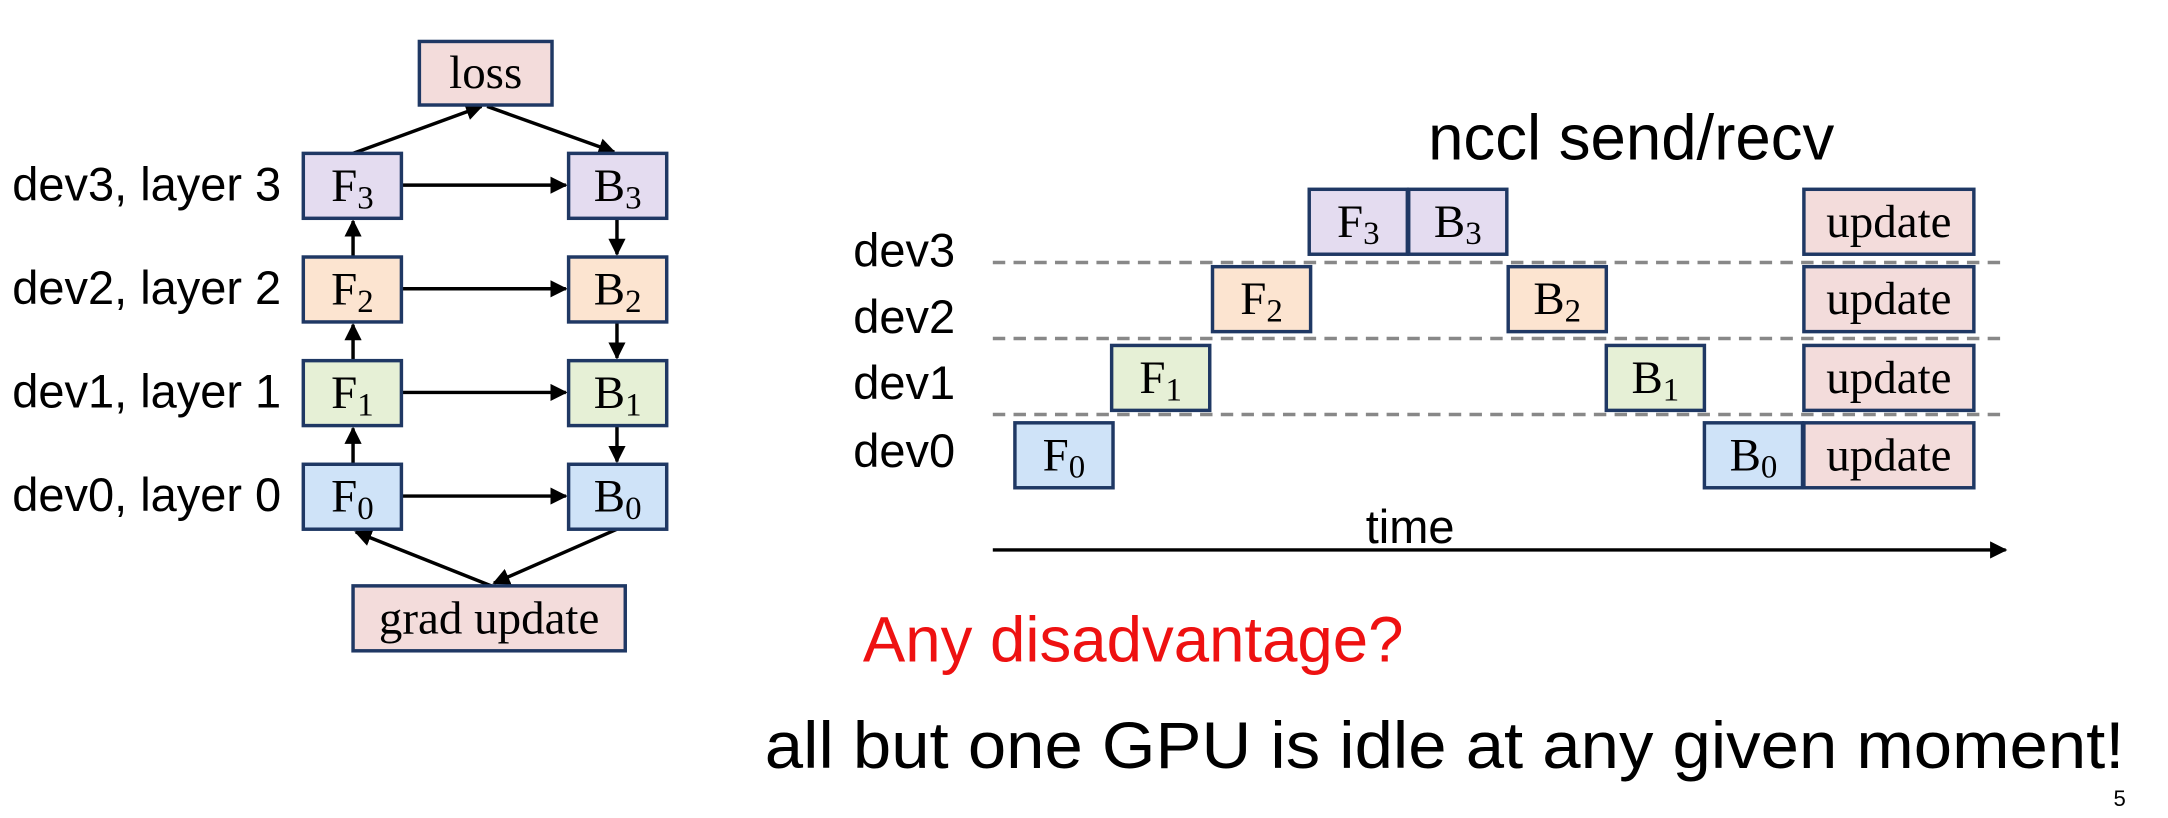  I want to click on backward-node-label: B0, so click(618, 499).